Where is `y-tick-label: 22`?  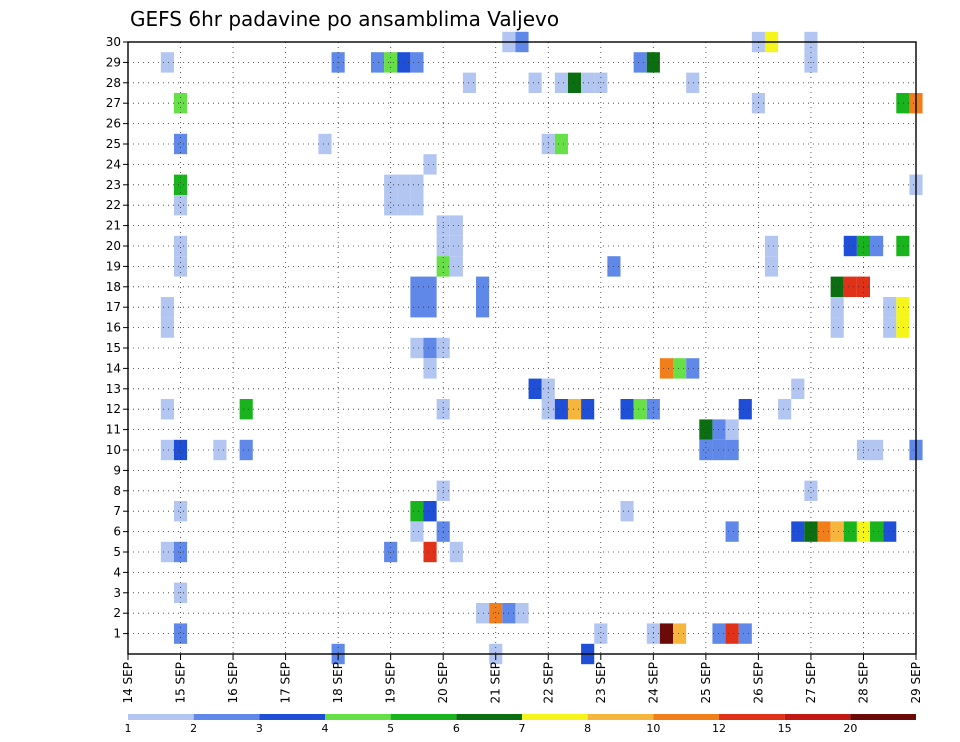
y-tick-label: 22 is located at coordinates (113, 205).